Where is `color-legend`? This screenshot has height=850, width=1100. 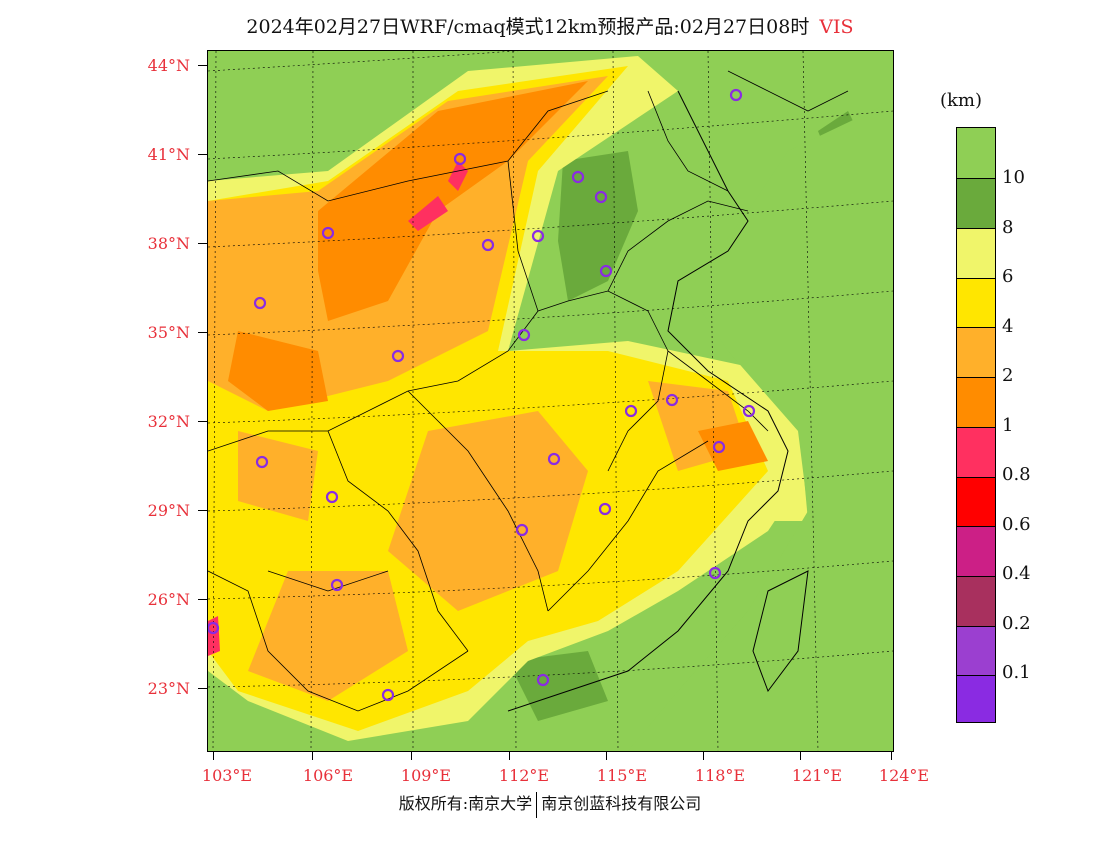 color-legend is located at coordinates (976, 425).